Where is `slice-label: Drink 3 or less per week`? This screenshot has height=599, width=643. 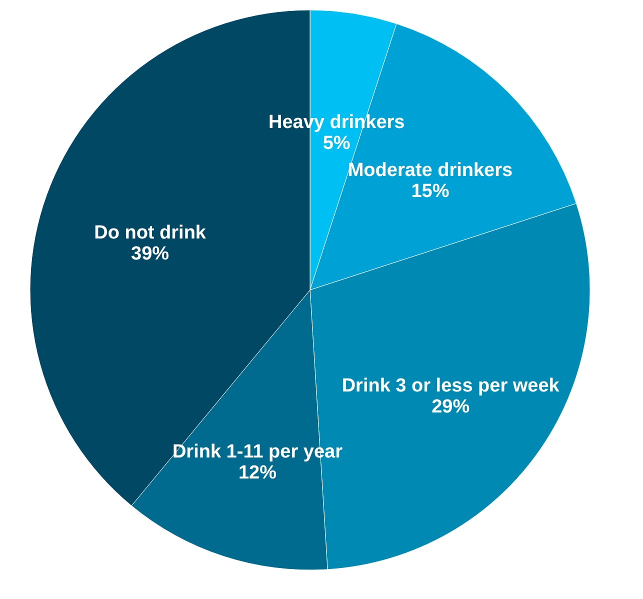 slice-label: Drink 3 or less per week is located at coordinates (451, 386).